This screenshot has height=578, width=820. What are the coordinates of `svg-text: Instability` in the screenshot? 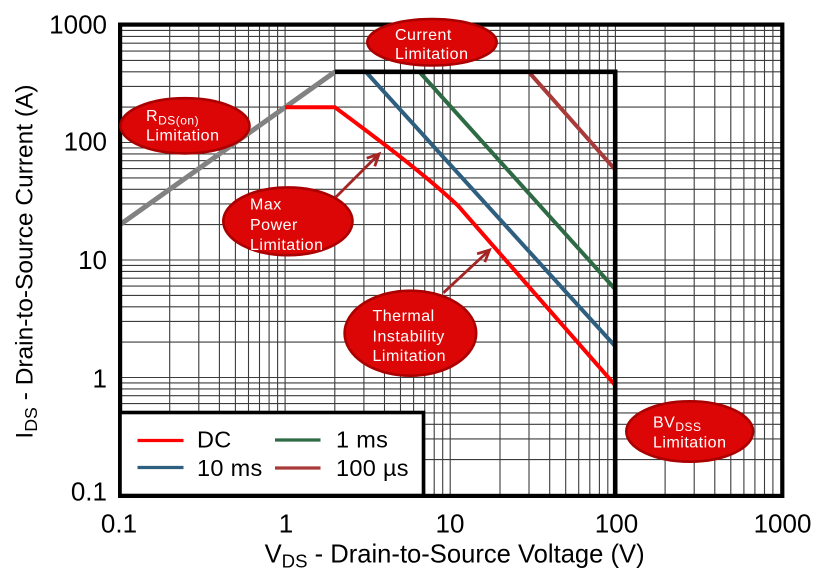 It's located at (409, 337).